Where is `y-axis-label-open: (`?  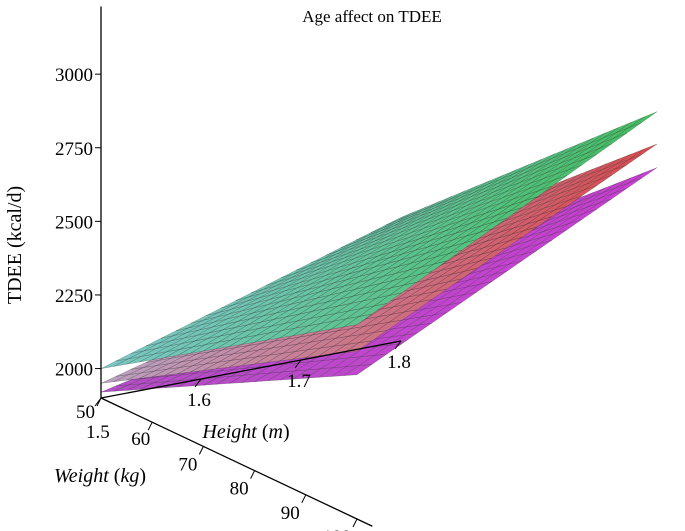 y-axis-label-open: ( is located at coordinates (115, 476).